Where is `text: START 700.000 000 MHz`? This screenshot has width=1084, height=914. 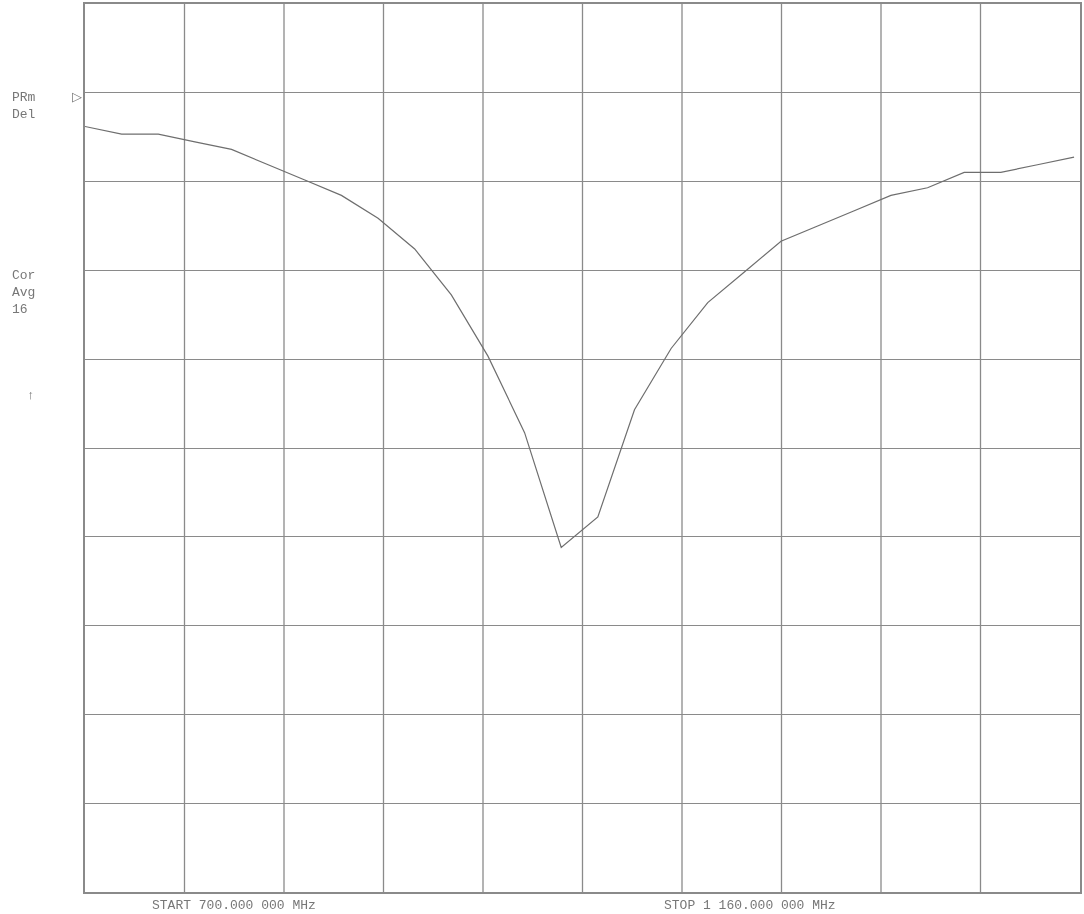
text: START 700.000 000 MHz is located at coordinates (234, 905).